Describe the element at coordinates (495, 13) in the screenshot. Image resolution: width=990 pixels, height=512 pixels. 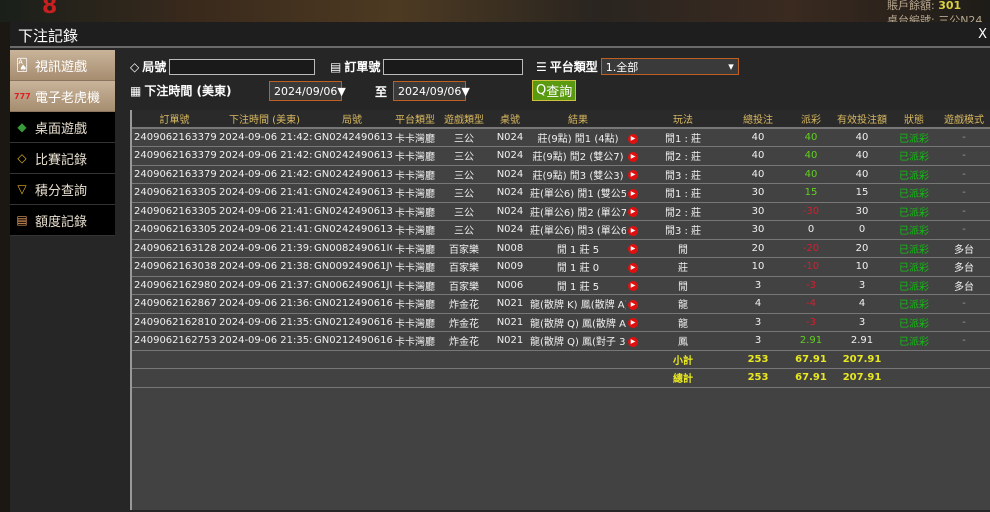
I see `game-background: 8 賬戶餘額: 301 桌台編號: 三公N24` at that location.